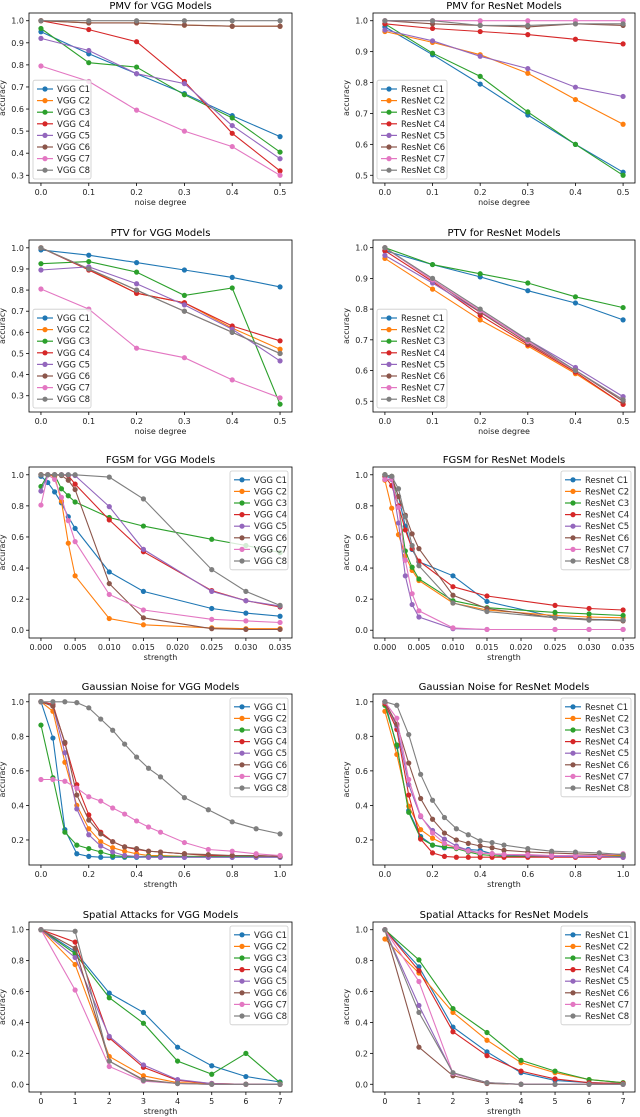  What do you see at coordinates (17, 269) in the screenshot?
I see `y-tick-label: 0.9` at bounding box center [17, 269].